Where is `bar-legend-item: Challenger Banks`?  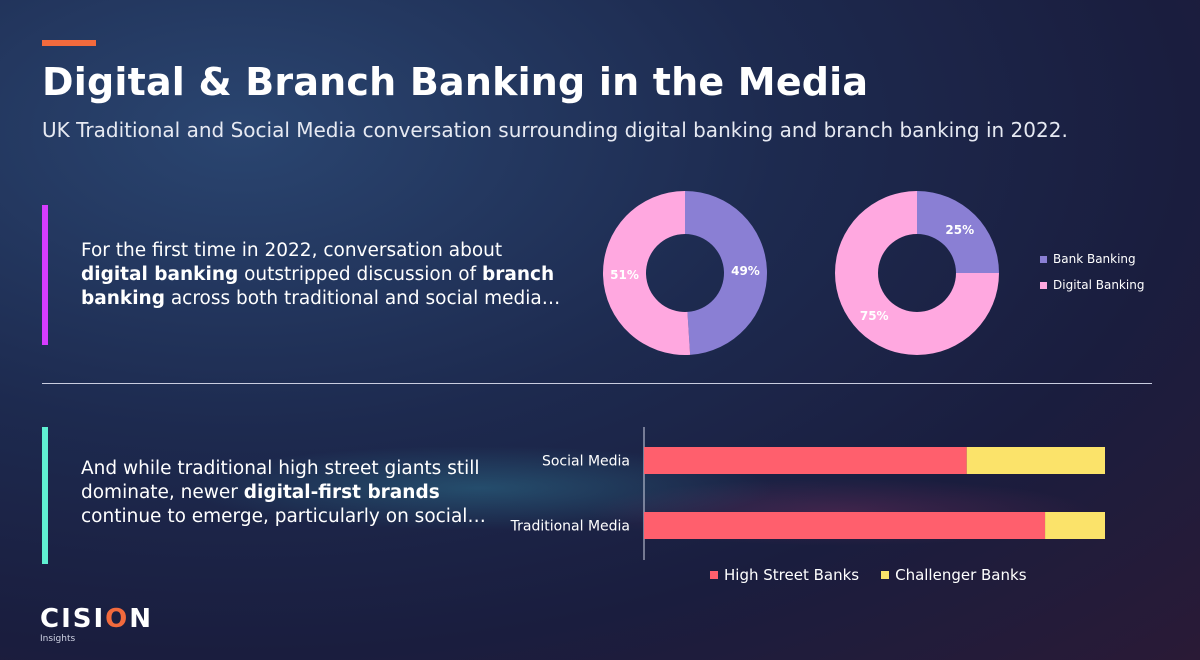
bar-legend-item: Challenger Banks is located at coordinates (954, 575).